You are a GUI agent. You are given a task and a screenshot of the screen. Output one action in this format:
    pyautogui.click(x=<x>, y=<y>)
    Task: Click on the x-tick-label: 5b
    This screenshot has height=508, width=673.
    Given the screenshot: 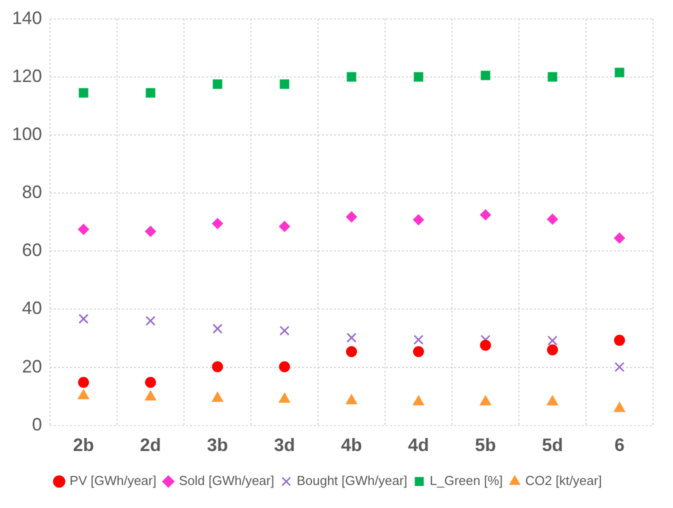 What is the action you would take?
    pyautogui.click(x=485, y=445)
    